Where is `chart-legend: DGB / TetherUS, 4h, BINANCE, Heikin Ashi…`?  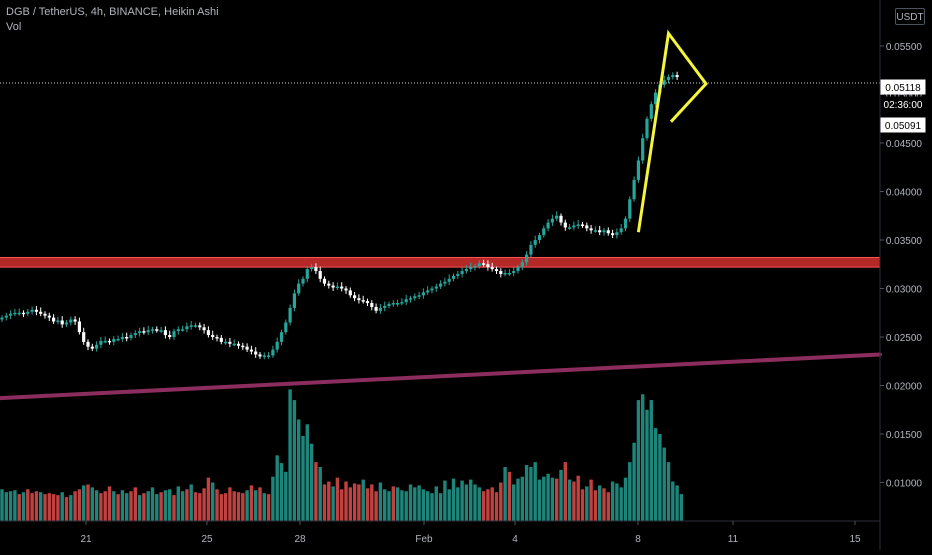
chart-legend: DGB / TetherUS, 4h, BINANCE, Heikin Ashi… is located at coordinates (112, 20).